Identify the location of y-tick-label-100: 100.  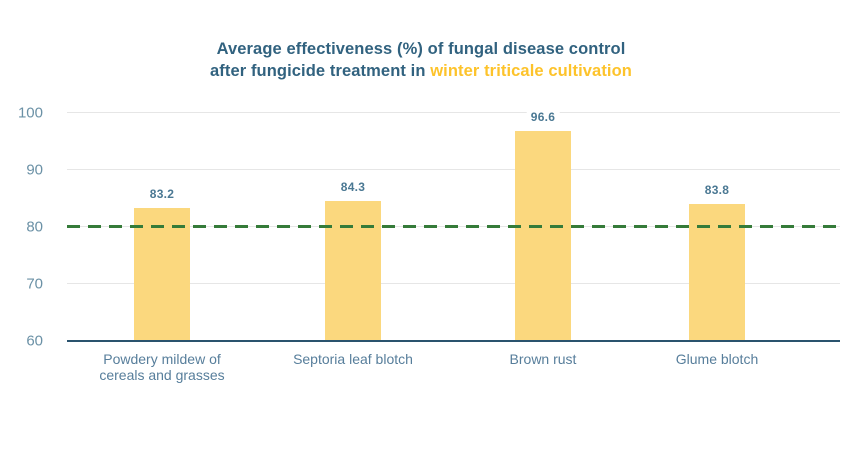
(30, 113).